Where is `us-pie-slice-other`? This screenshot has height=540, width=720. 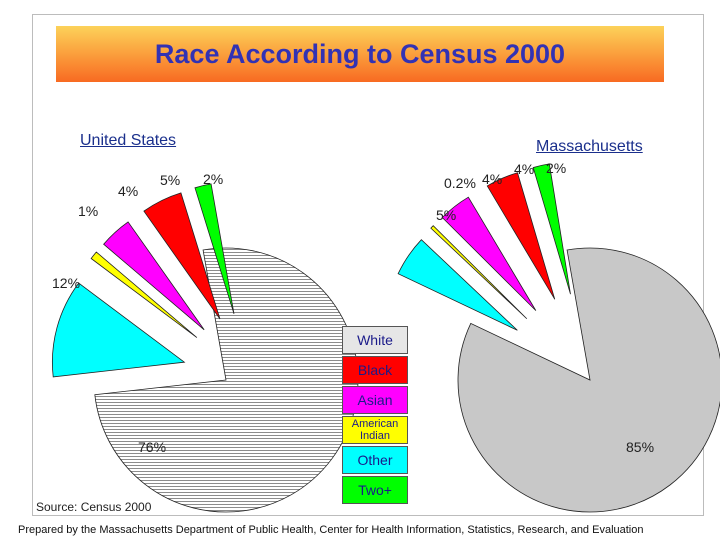
us-pie-slice-other is located at coordinates (119, 330).